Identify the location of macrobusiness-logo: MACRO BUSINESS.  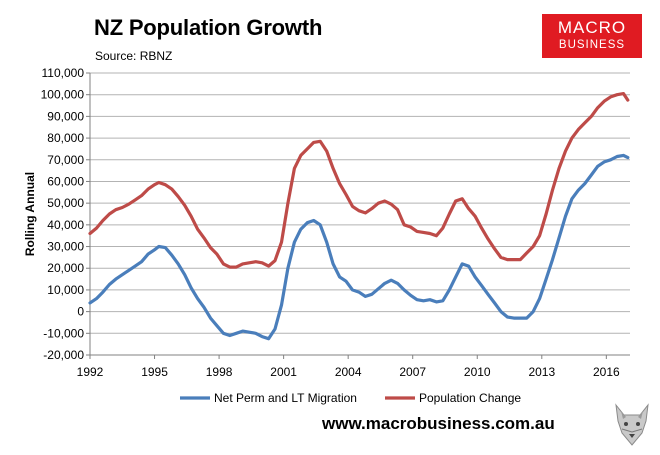
(592, 36).